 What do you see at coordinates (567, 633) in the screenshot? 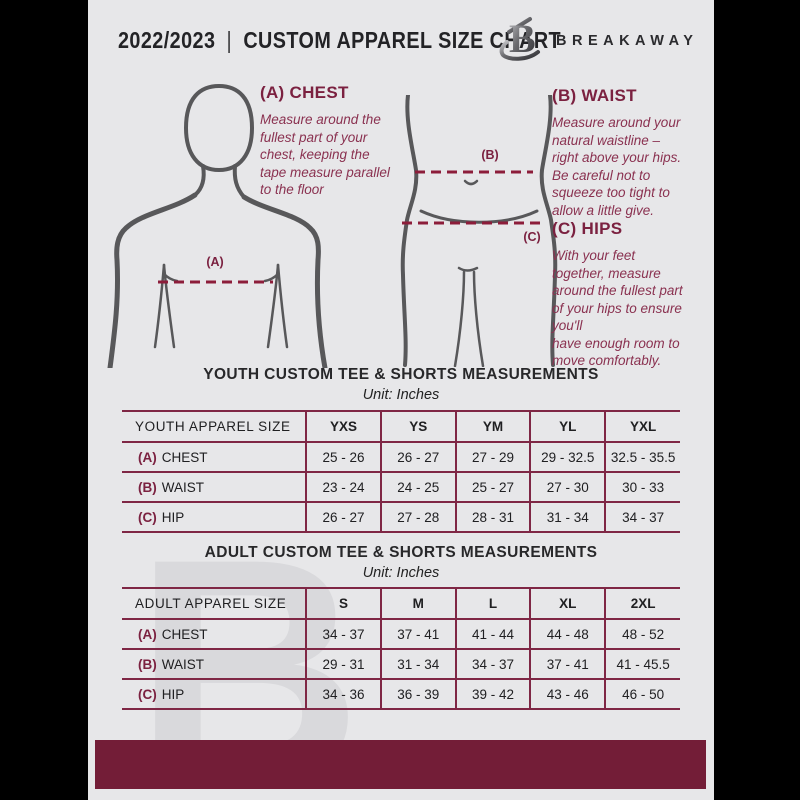
I see `value-cell: 44 - 48` at bounding box center [567, 633].